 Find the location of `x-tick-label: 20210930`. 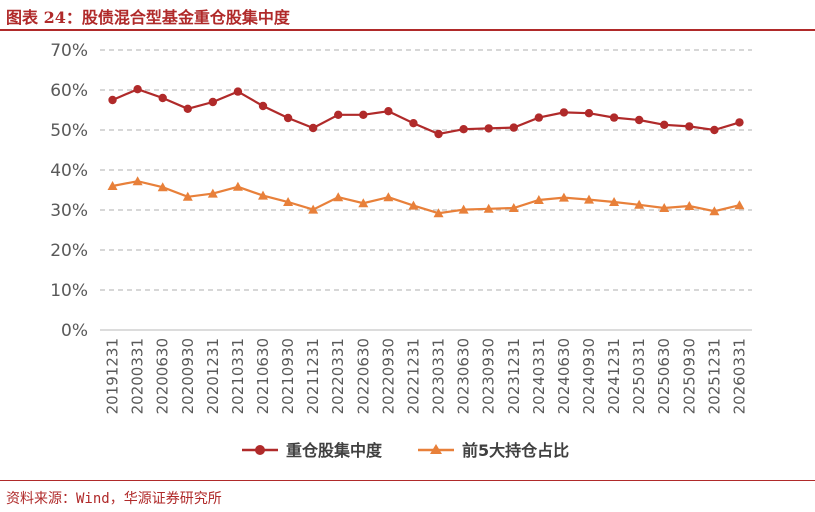

x-tick-label: 20210930 is located at coordinates (288, 376).